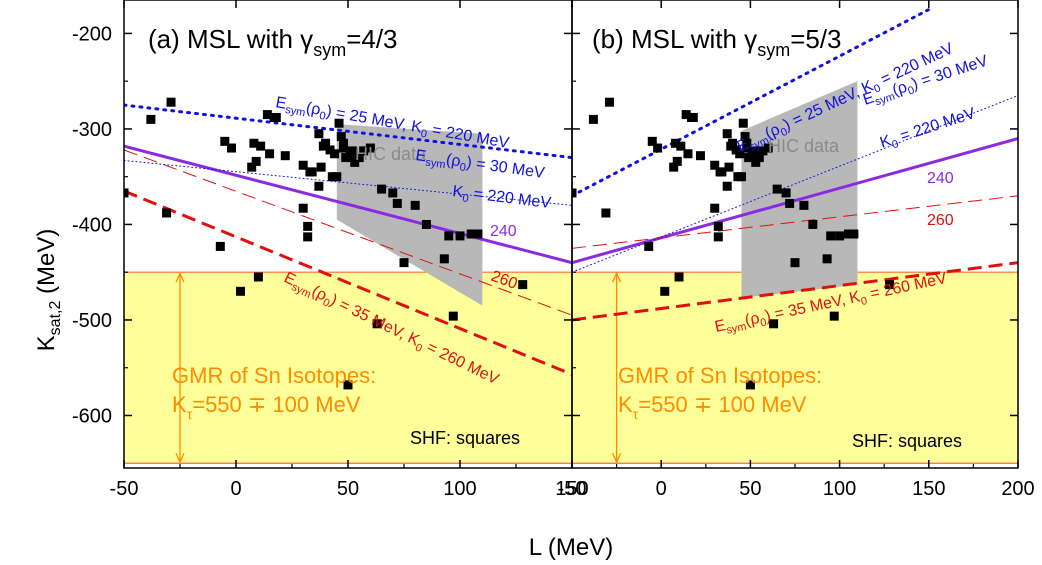 The width and height of the screenshot is (1042, 565). What do you see at coordinates (751, 103) in the screenshot?
I see `line-blue_25_220-b` at bounding box center [751, 103].